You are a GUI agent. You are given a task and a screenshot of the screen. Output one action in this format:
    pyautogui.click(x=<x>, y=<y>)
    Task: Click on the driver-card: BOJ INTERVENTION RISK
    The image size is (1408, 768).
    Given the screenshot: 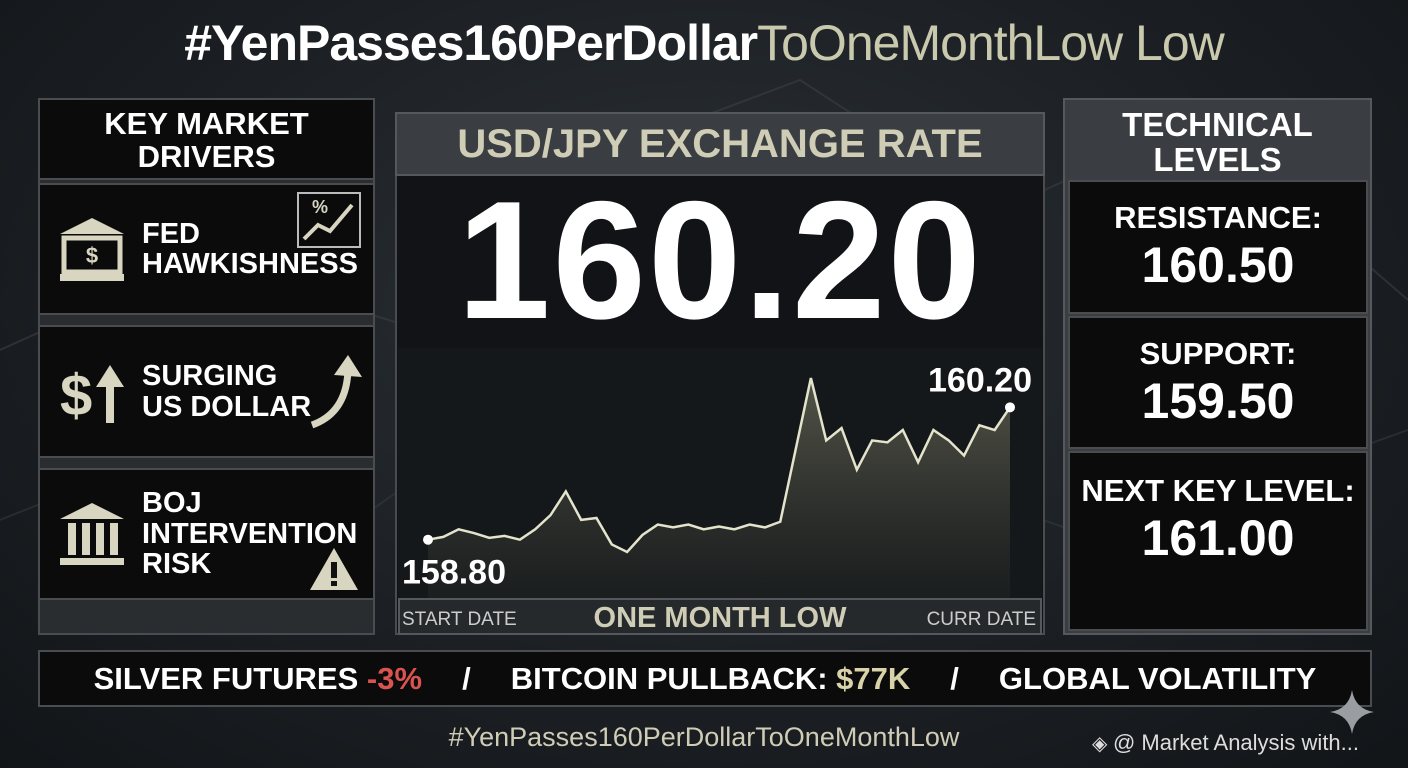 What is the action you would take?
    pyautogui.click(x=206, y=534)
    